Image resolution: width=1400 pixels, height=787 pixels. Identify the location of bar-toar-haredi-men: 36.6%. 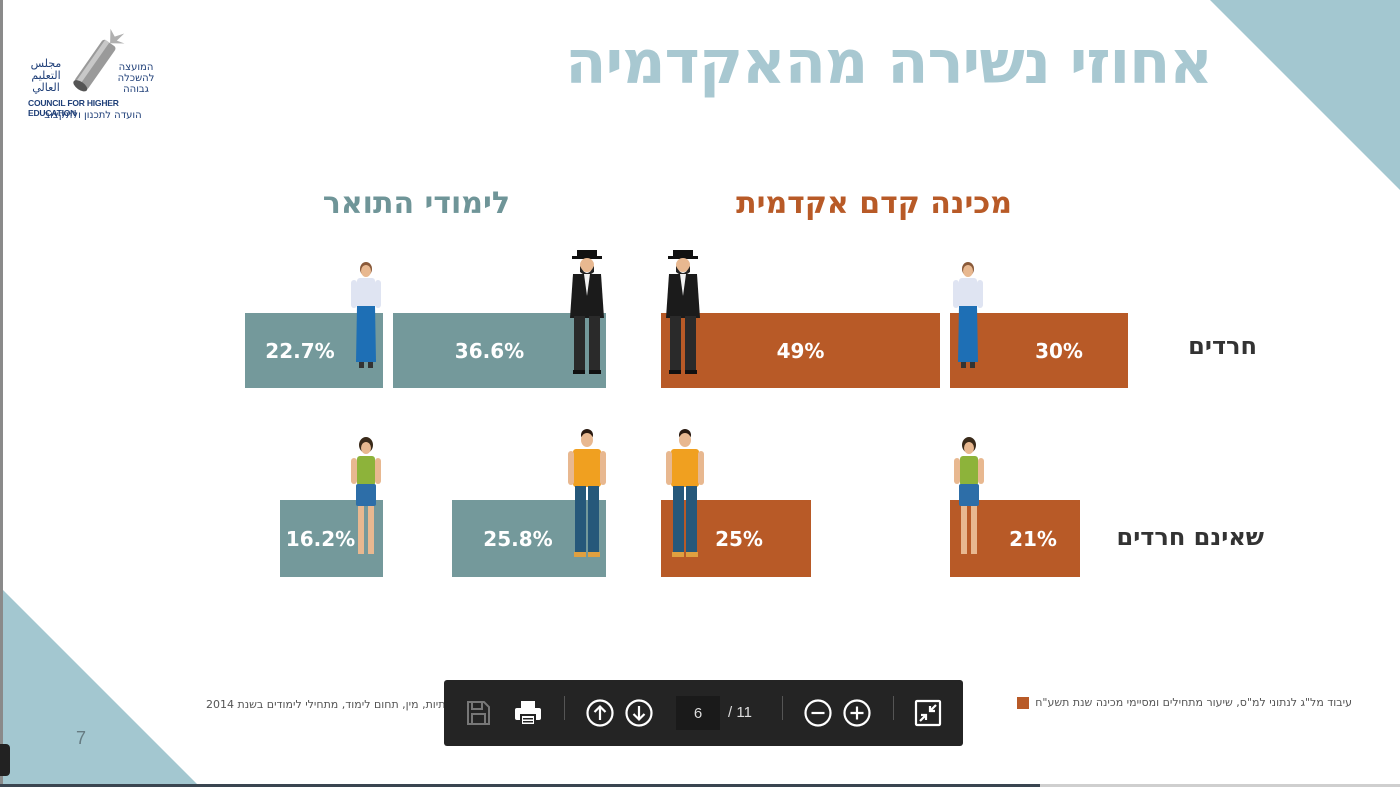
(499, 350).